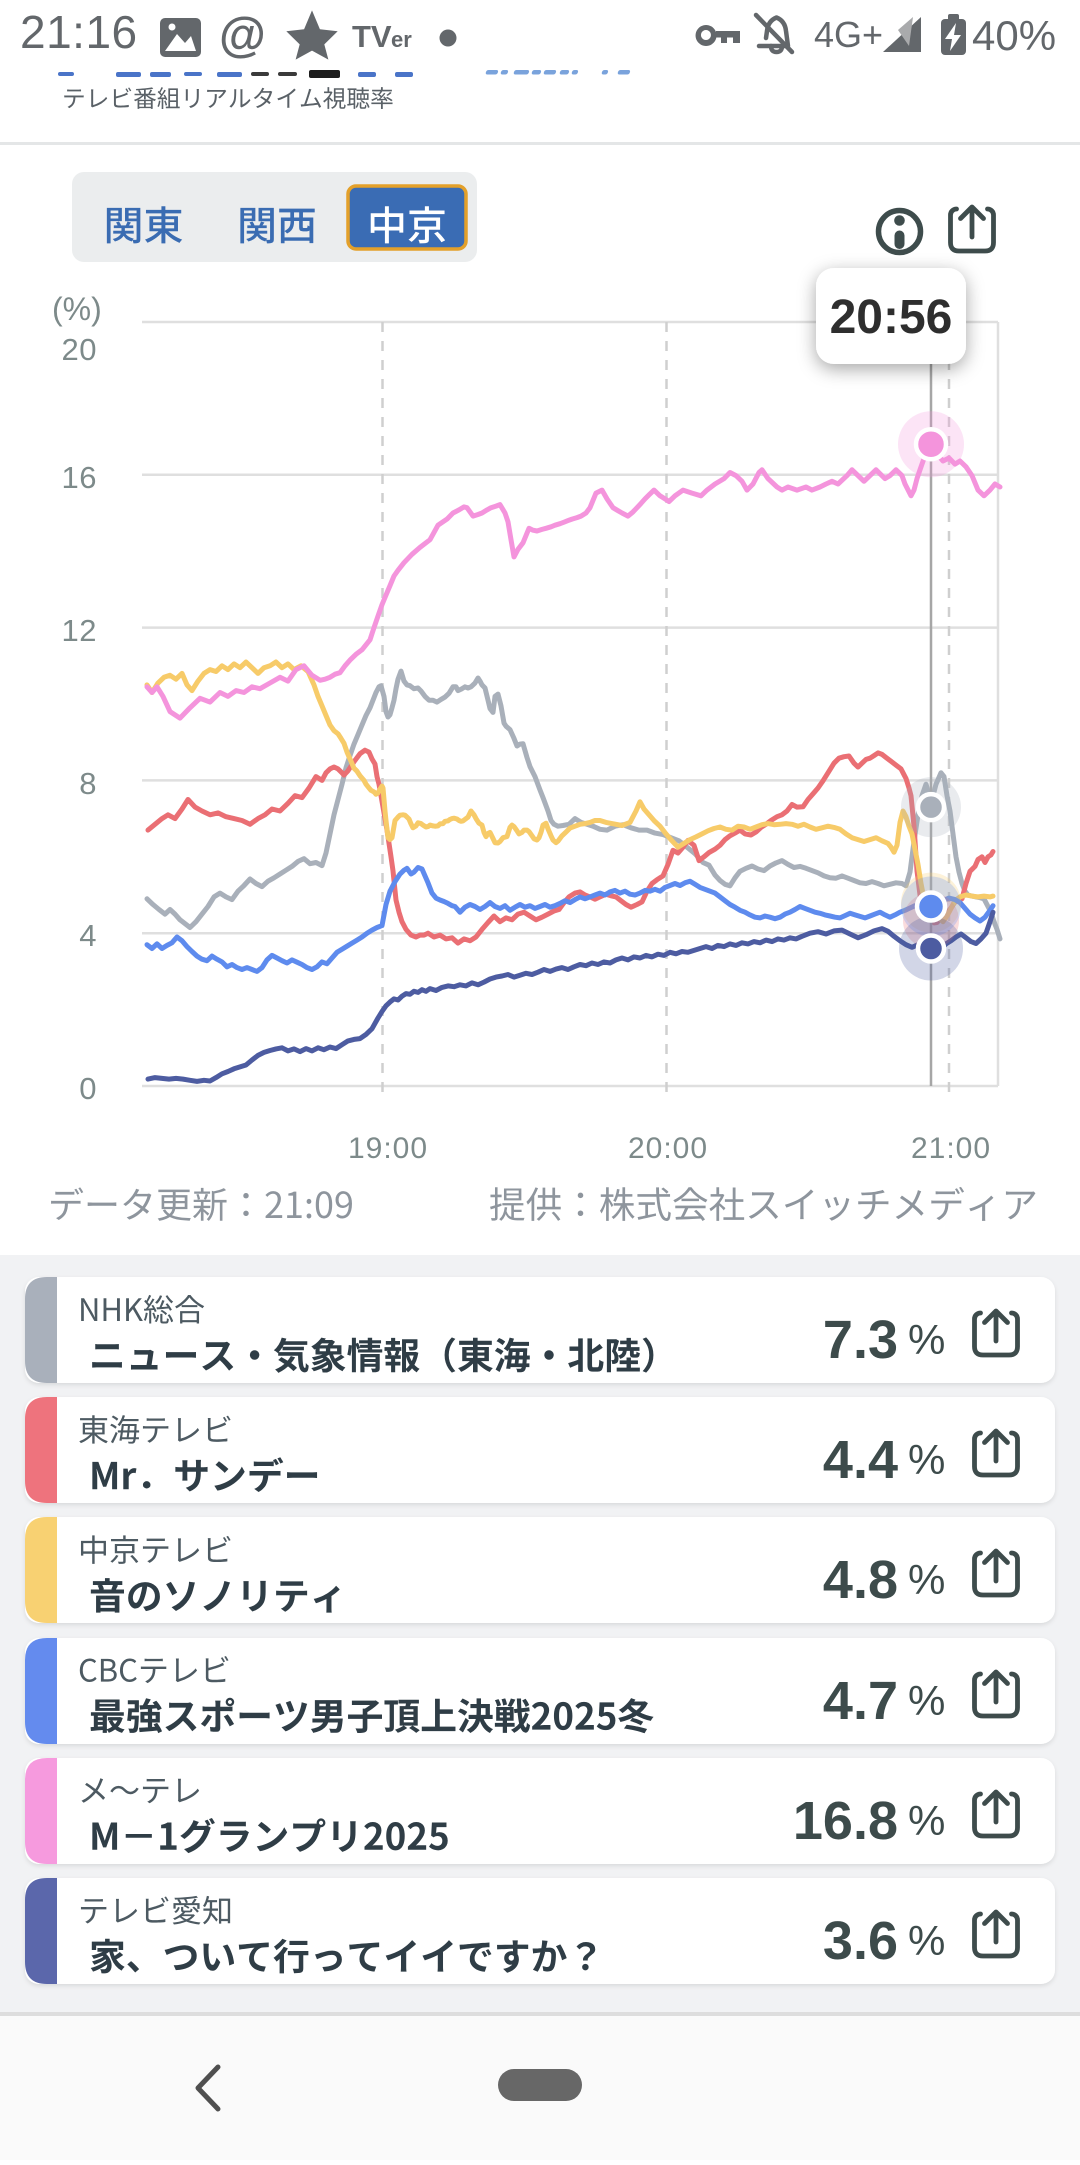 This screenshot has width=1080, height=2165. I want to click on svg-text: 21:16, so click(79, 32).